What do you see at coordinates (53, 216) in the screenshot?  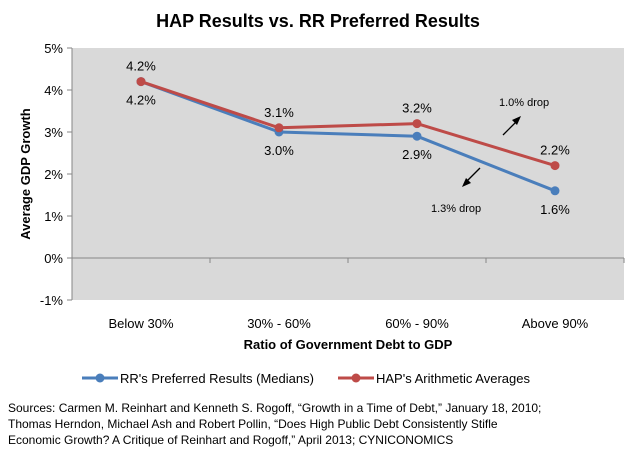 I see `y-tick-label: 1%` at bounding box center [53, 216].